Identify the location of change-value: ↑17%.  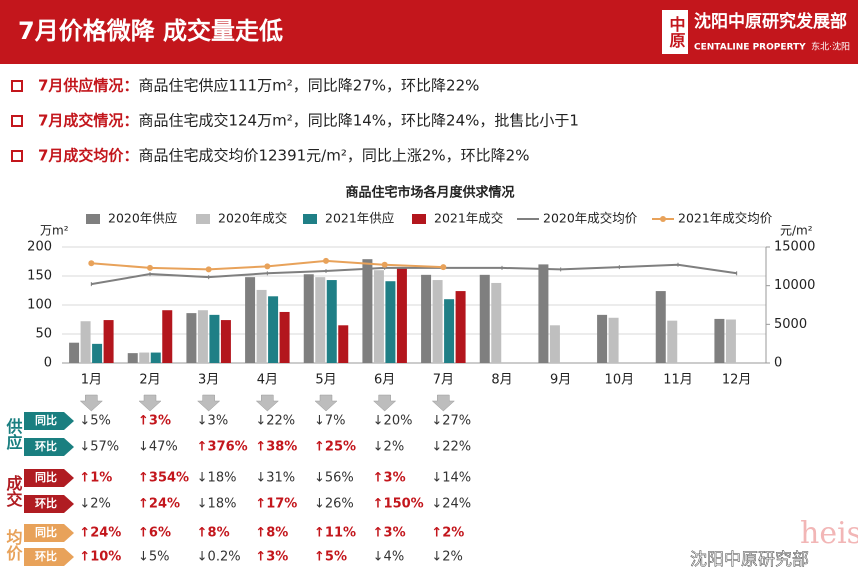
(276, 504).